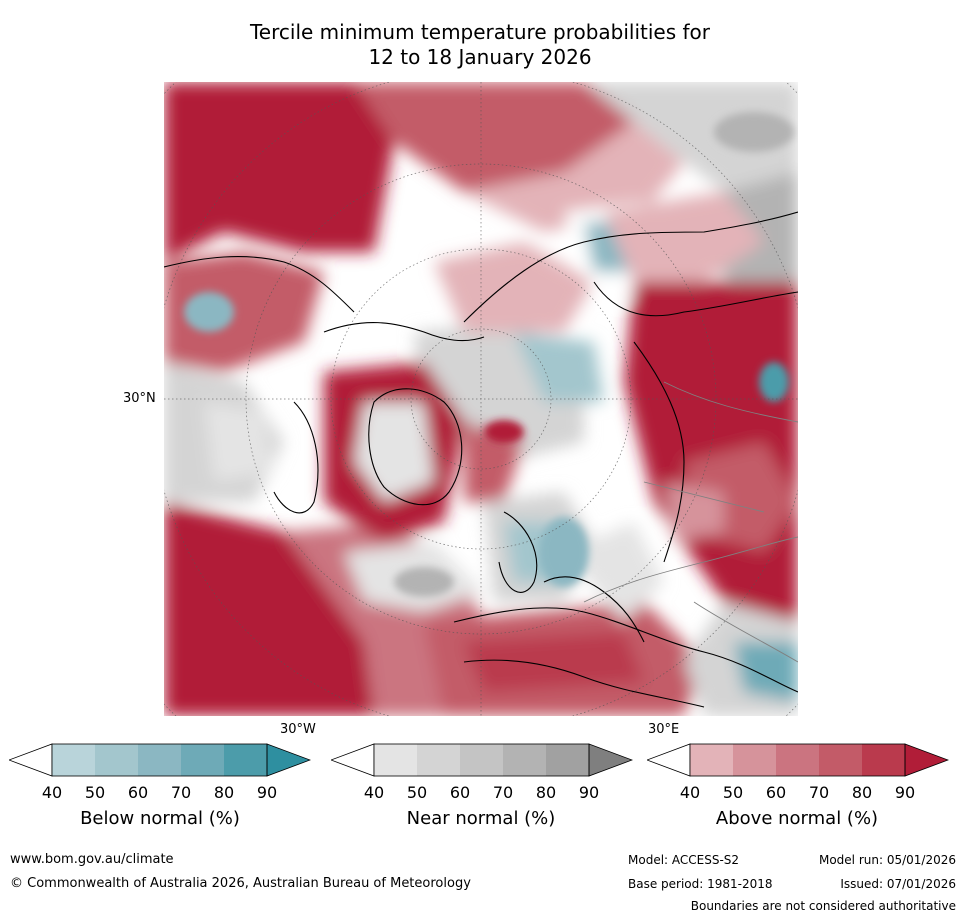  I want to click on issued-text: Issued: 07/01/2026, so click(898, 884).